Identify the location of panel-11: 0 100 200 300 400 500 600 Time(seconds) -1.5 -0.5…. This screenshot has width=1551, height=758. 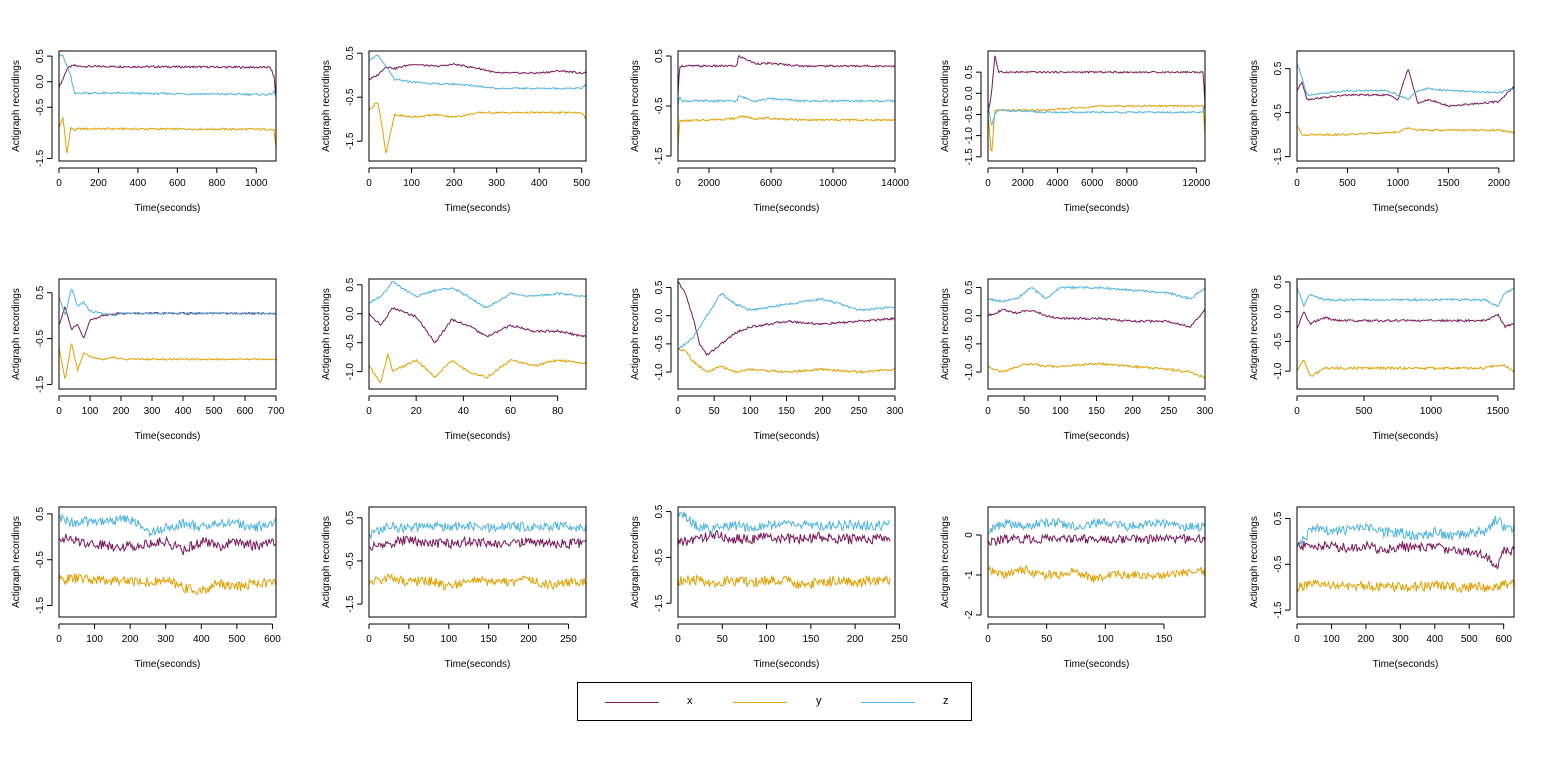
(146, 588).